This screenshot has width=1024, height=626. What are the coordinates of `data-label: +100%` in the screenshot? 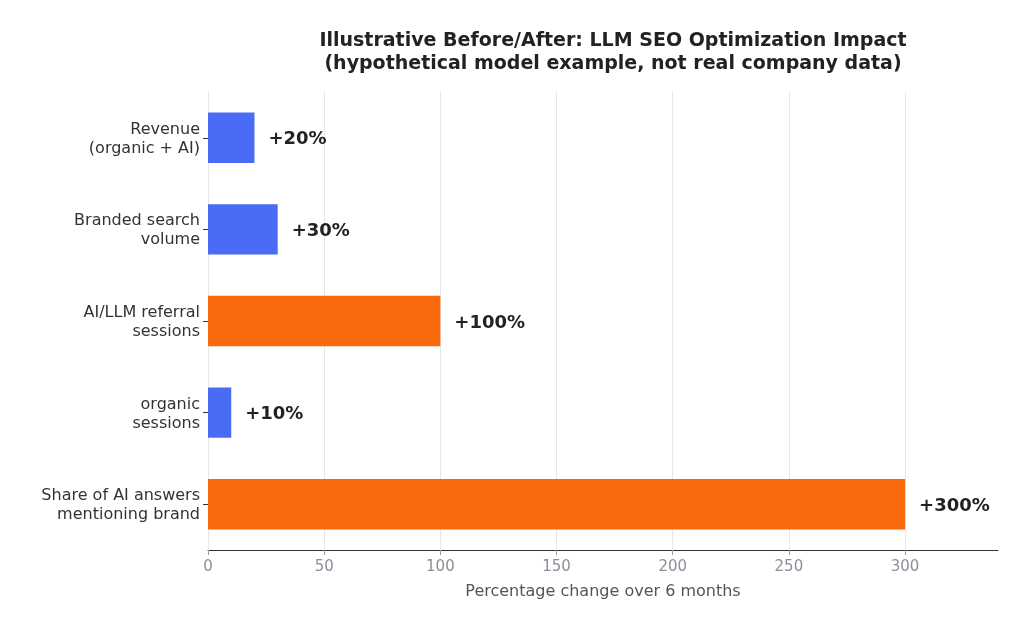 It's located at (490, 321).